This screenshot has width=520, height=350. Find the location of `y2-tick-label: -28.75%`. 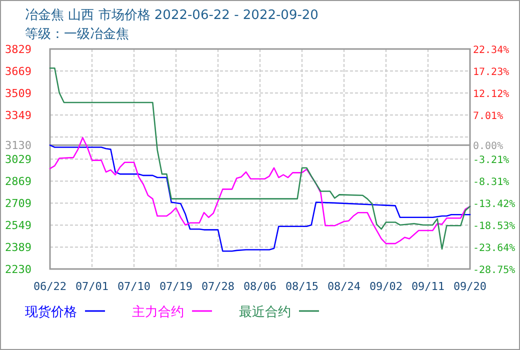

y2-tick-label: -28.75% is located at coordinates (494, 270).